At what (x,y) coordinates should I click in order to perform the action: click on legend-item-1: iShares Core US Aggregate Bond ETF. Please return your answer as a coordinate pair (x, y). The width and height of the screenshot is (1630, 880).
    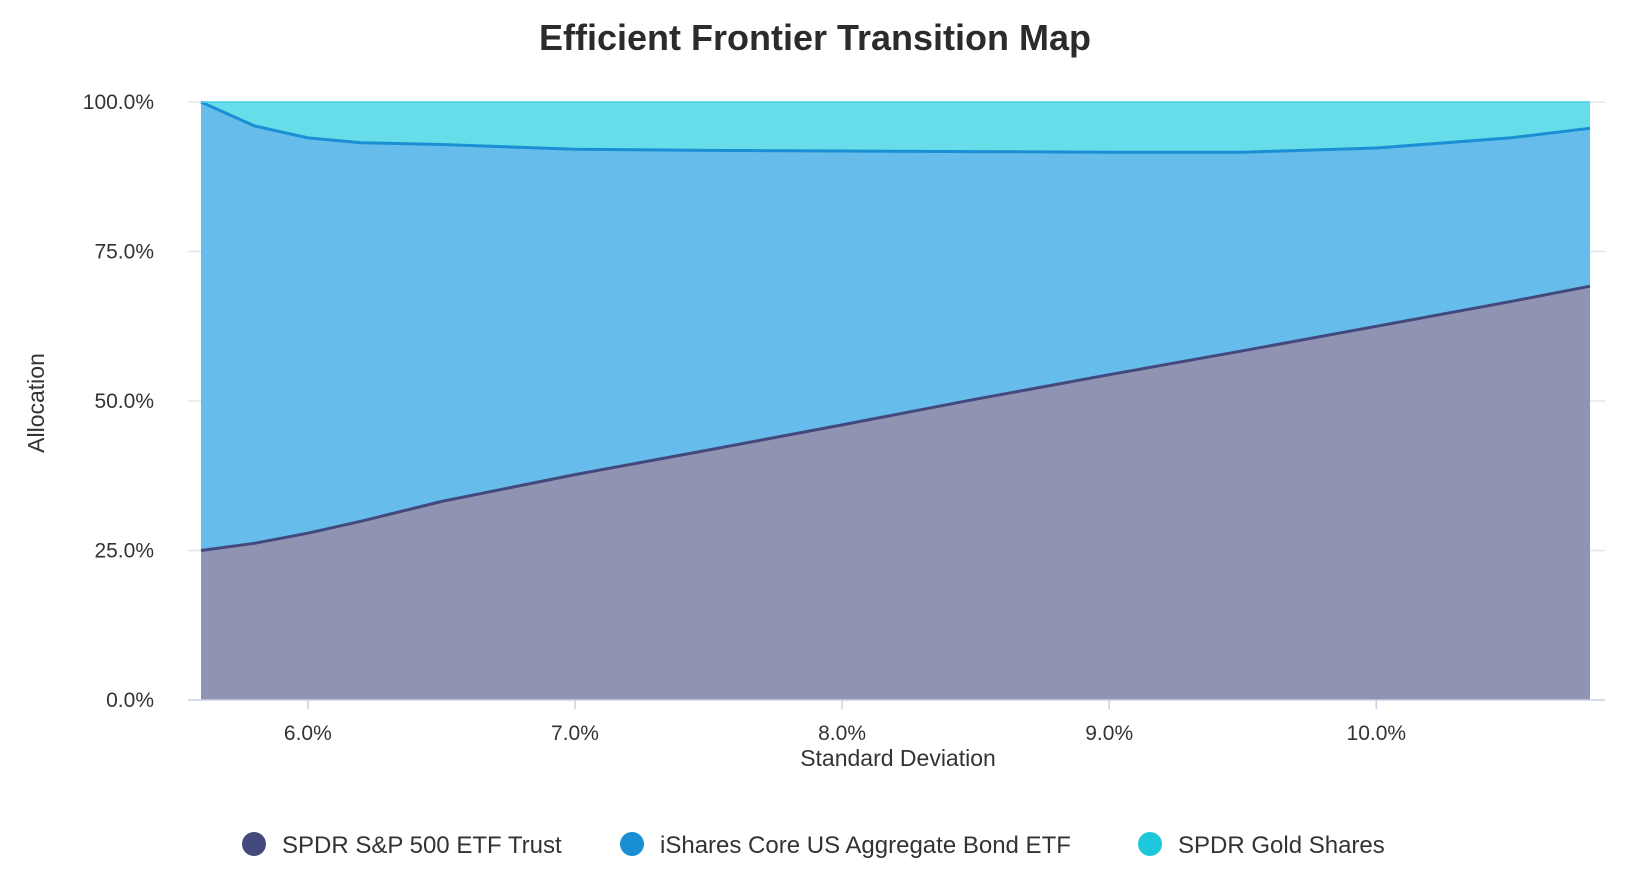
    Looking at the image, I should click on (845, 845).